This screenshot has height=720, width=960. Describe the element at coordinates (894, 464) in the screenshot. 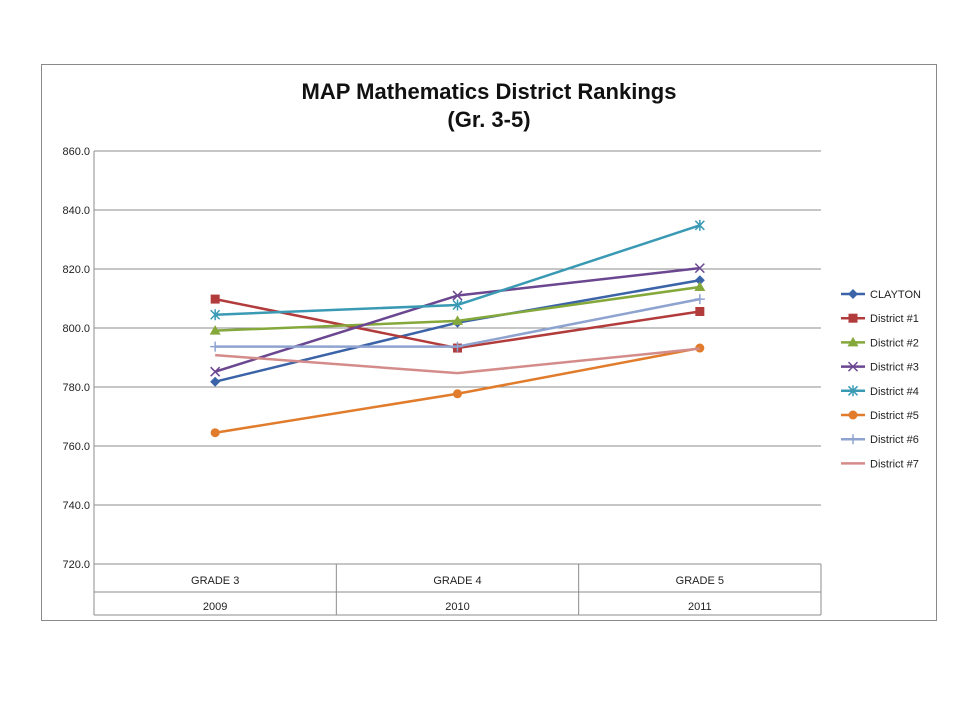

I see `legend-label: District #7` at that location.